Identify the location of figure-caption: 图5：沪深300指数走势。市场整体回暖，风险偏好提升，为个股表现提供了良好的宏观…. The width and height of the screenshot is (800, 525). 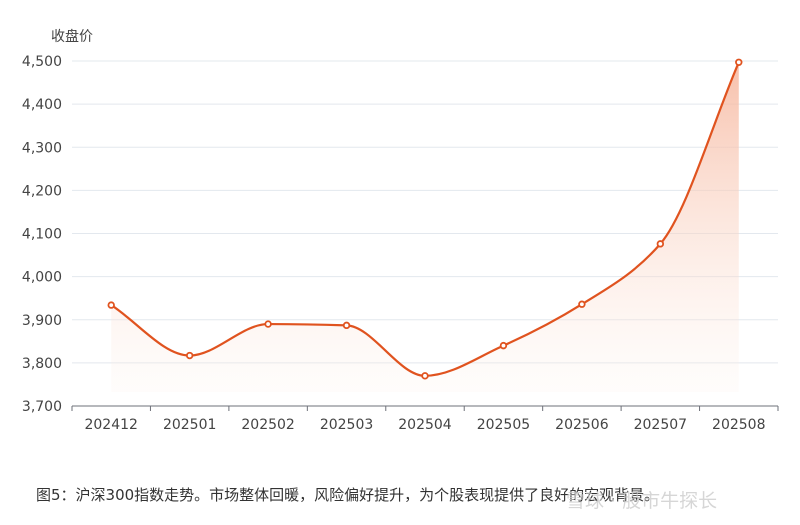
(348, 495).